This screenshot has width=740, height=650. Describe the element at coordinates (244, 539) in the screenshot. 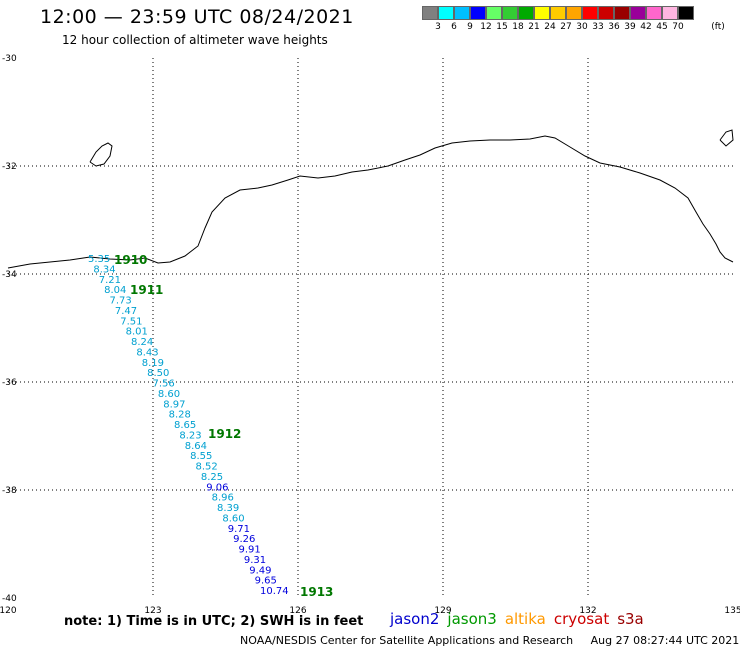

I see `swh-value-label: 9.26` at that location.